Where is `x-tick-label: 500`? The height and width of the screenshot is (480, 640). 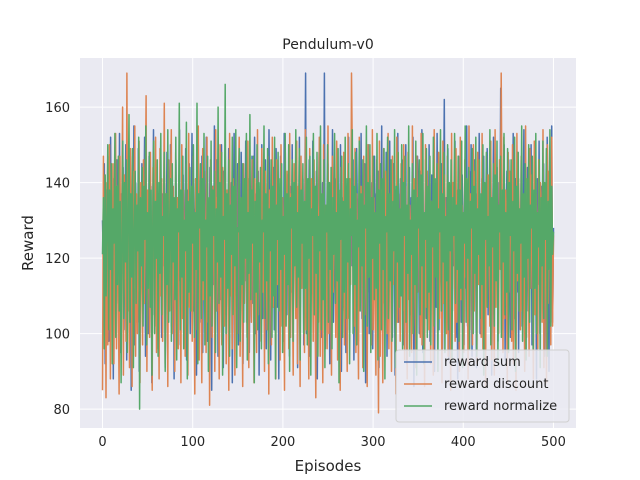 x-tick-label: 500 is located at coordinates (553, 442).